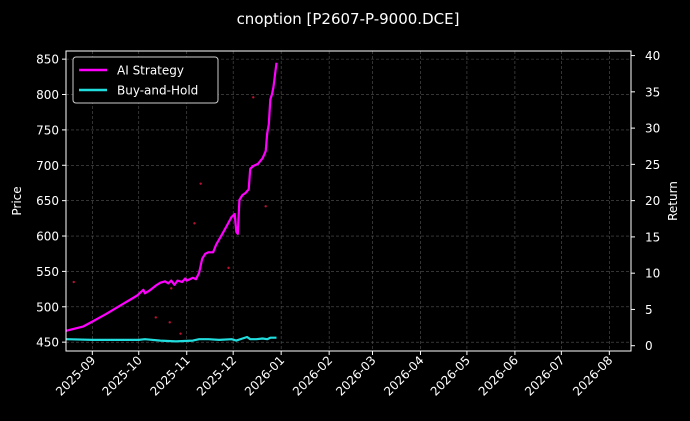 This screenshot has height=421, width=690. Describe the element at coordinates (47, 272) in the screenshot. I see `y-tick-label-left: 550` at that location.